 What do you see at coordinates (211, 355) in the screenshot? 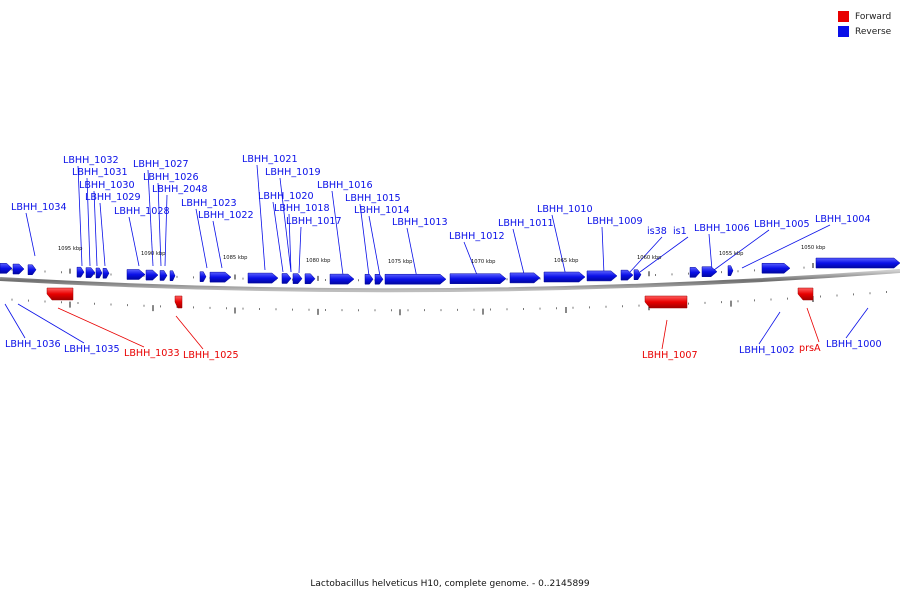
I see `gene-label: LBHH_1025` at bounding box center [211, 355].